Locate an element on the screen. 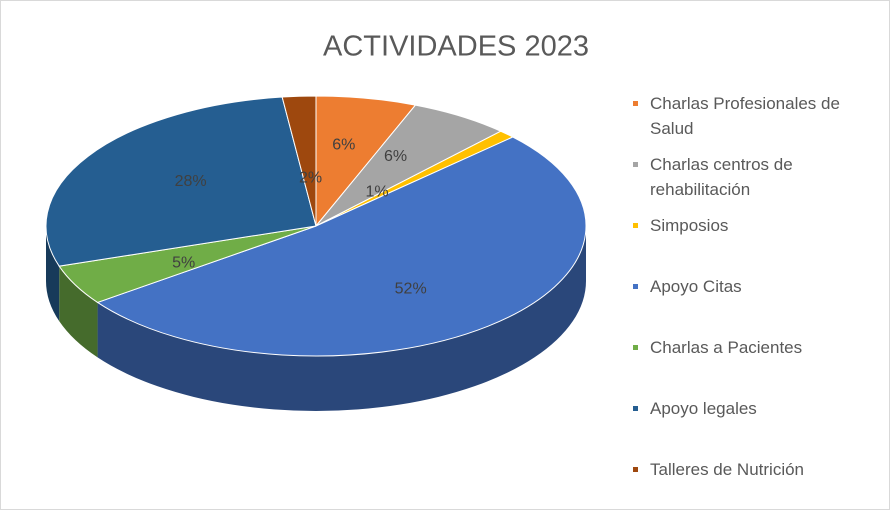 The width and height of the screenshot is (890, 510). data-label: 5% is located at coordinates (183, 263).